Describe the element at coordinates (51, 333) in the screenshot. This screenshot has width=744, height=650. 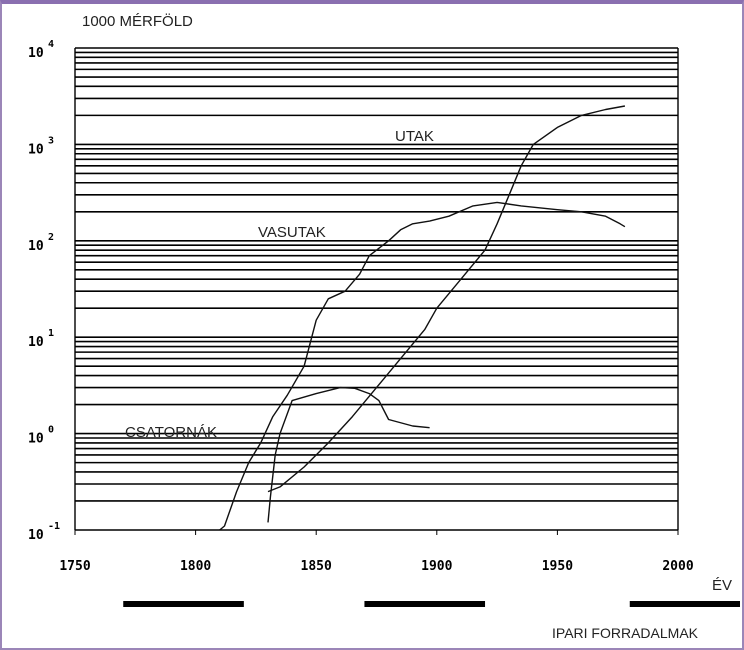
I see `y-tick-exponent: 1` at that location.